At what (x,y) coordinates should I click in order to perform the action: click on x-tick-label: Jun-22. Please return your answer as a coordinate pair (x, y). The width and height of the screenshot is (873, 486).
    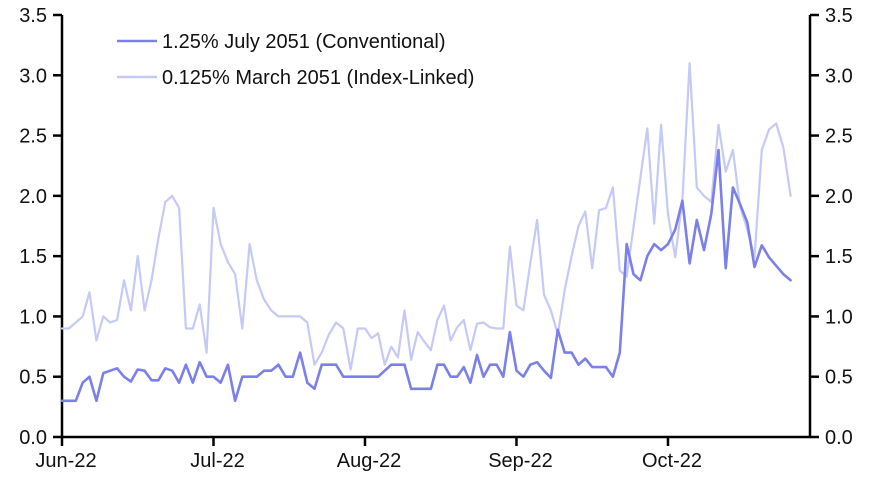
    Looking at the image, I should click on (65, 461).